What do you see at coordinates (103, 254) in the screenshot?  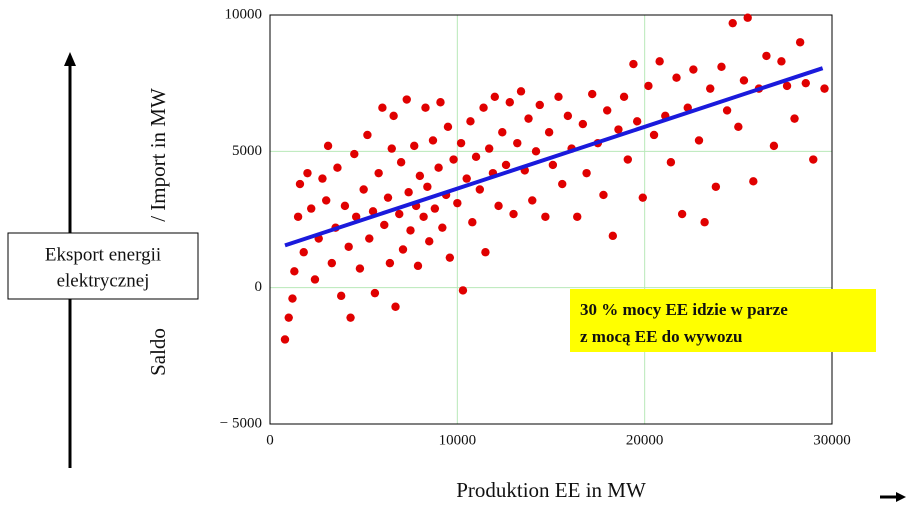 I see `box-text: Eksport energii` at bounding box center [103, 254].